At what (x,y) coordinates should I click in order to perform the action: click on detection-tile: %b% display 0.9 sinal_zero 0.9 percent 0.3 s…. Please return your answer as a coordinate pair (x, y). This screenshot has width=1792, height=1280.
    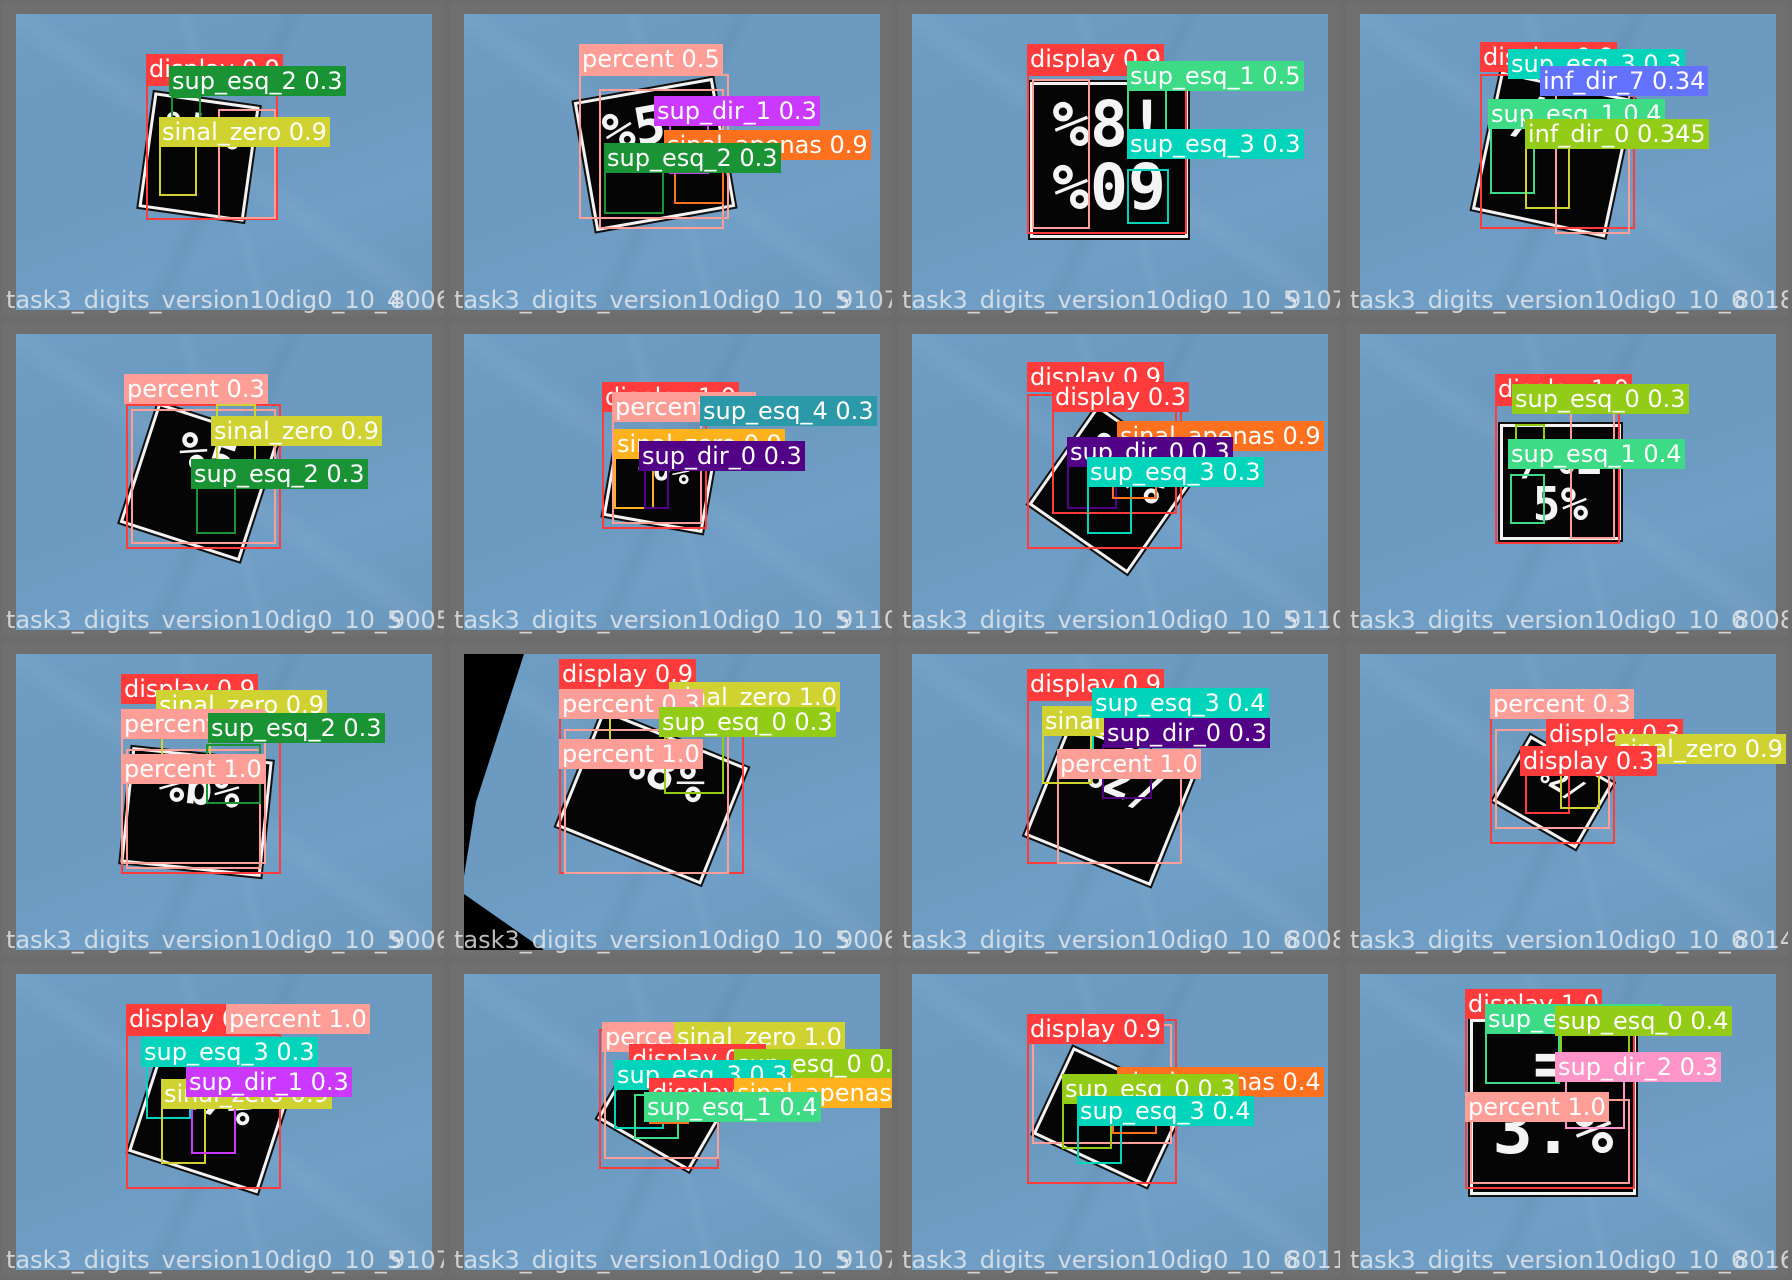
    Looking at the image, I should click on (223, 799).